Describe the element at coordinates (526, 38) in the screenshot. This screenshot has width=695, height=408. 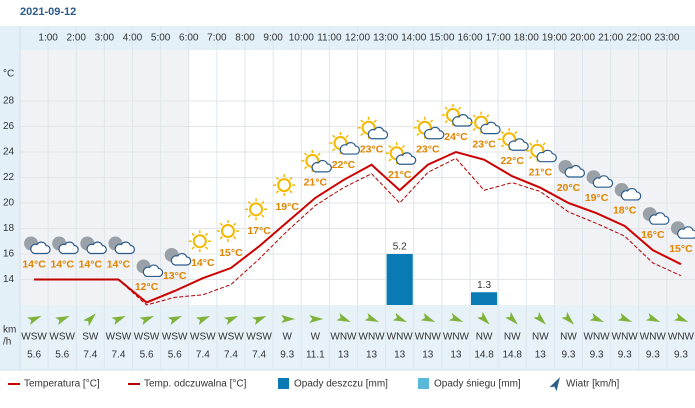
I see `hour-label: 18:00` at that location.